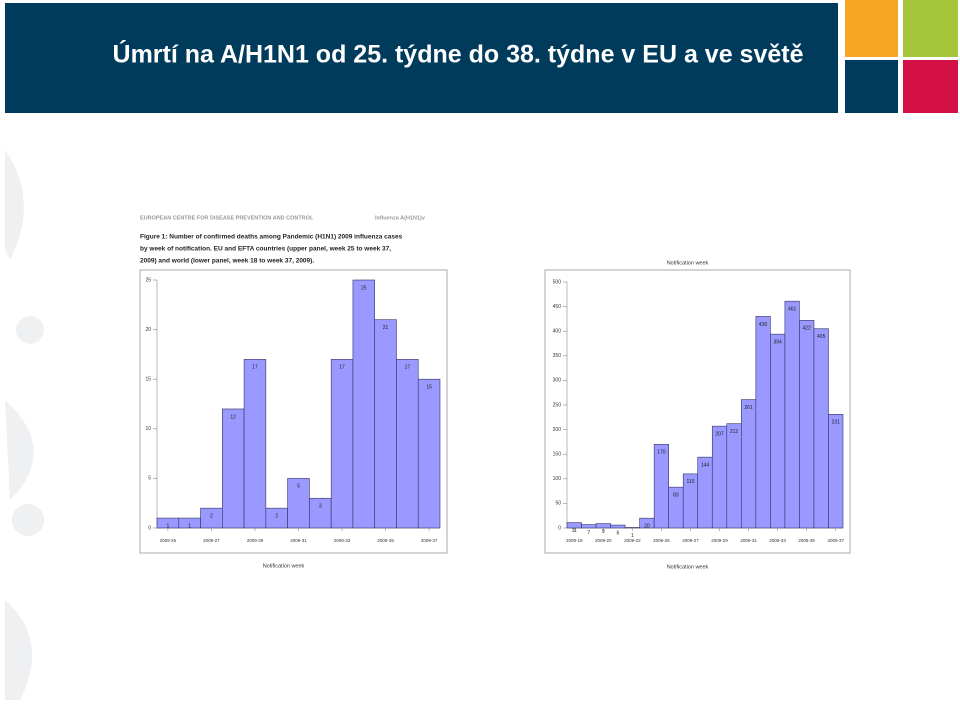 This screenshot has height=721, width=960. I want to click on x-tick-label: 2009-22, so click(632, 540).